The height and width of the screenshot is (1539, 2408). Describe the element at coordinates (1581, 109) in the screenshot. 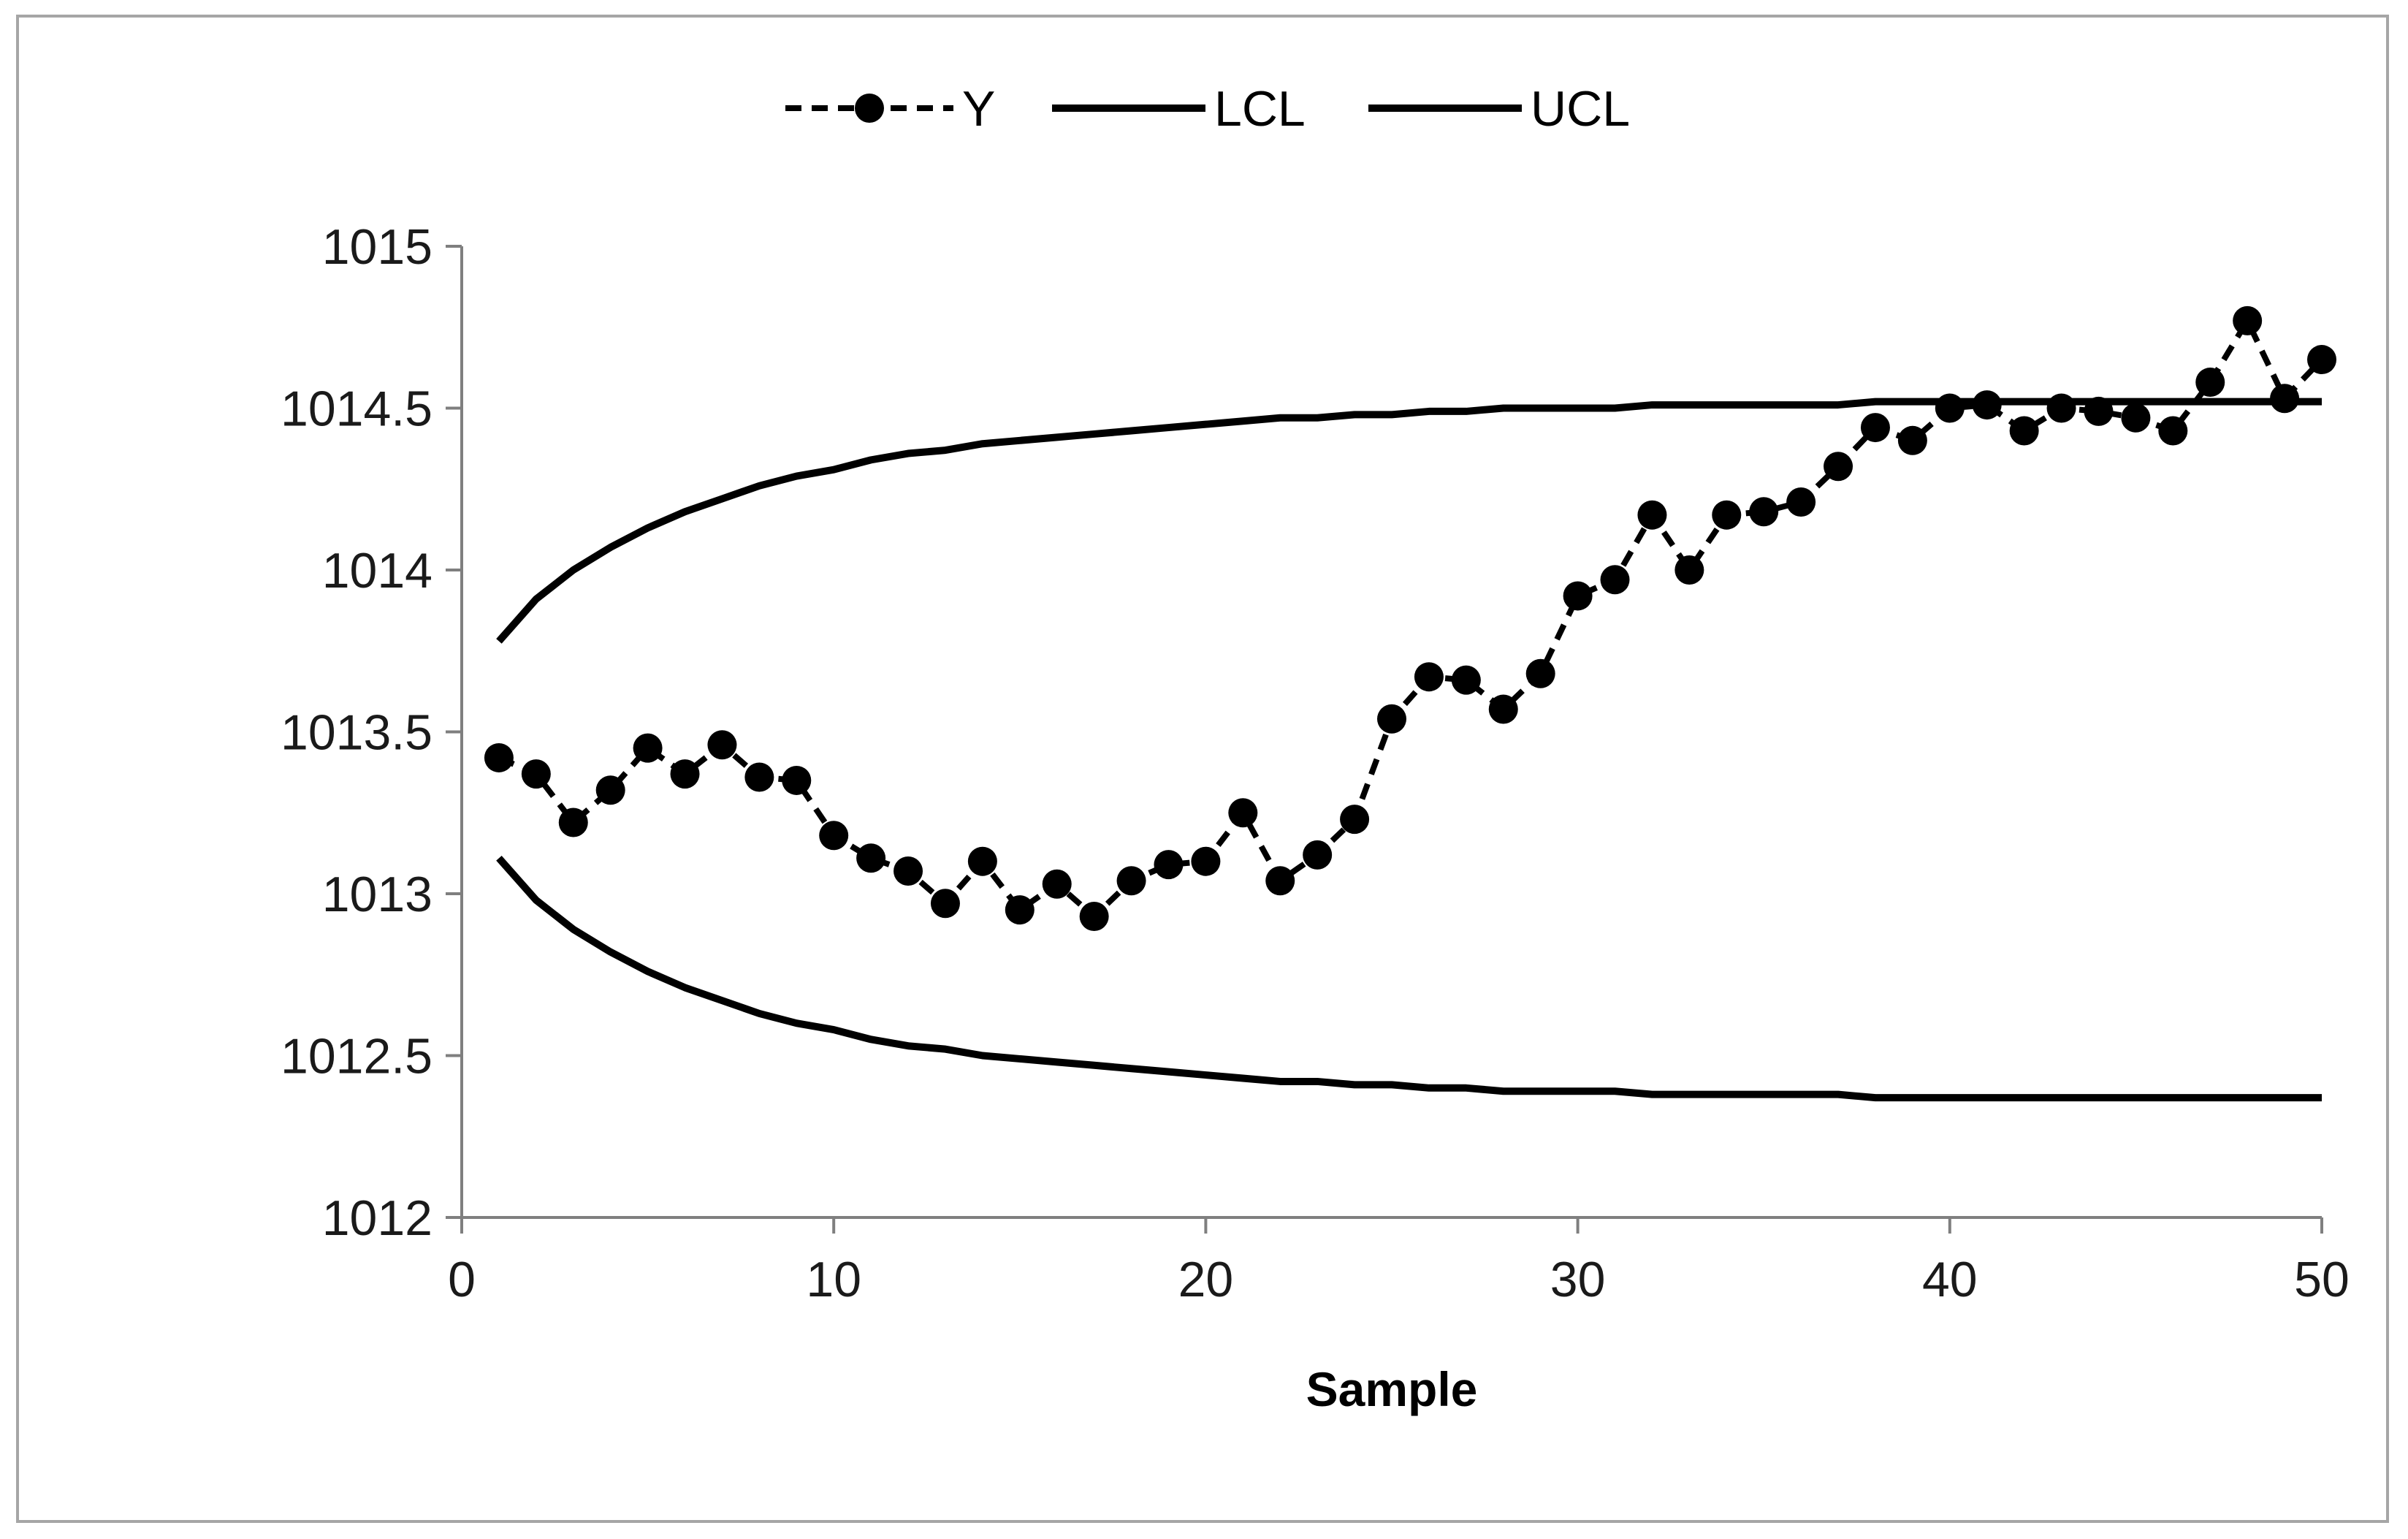

I see `legend-label: UCL` at that location.